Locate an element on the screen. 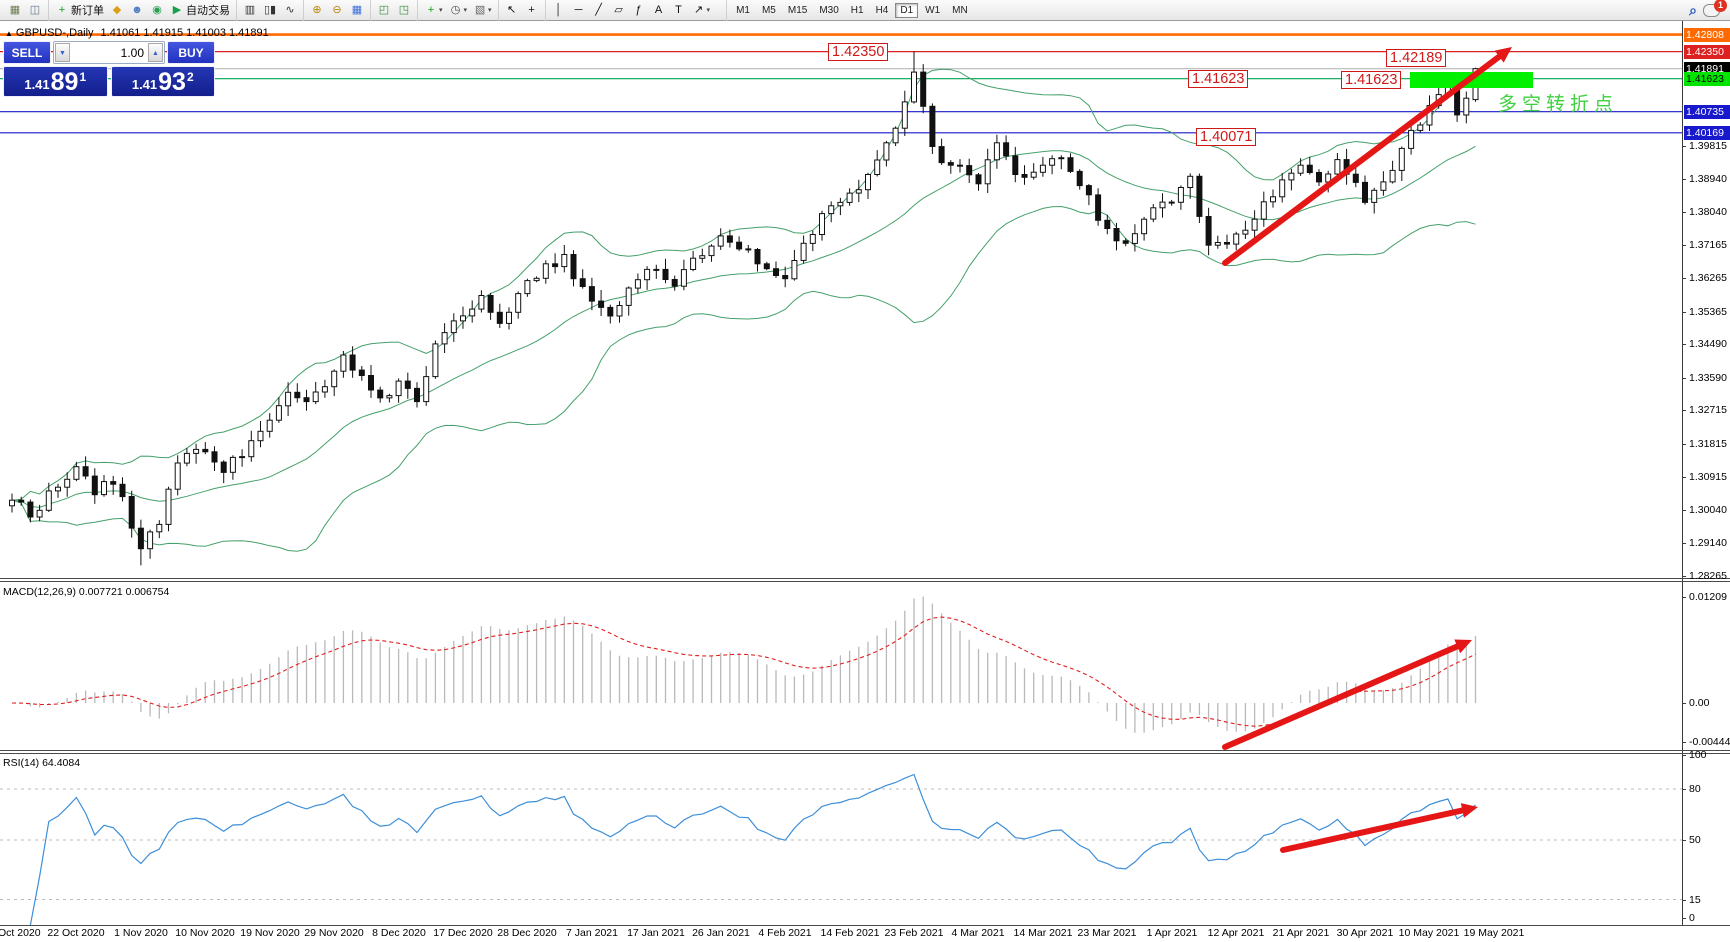  buy-price-display: 1.41 93 2 is located at coordinates (162, 81).